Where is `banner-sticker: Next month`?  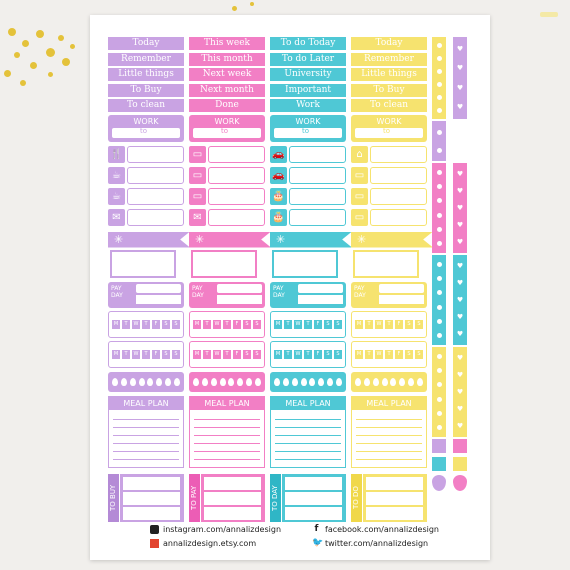 banner-sticker: Next month is located at coordinates (227, 90).